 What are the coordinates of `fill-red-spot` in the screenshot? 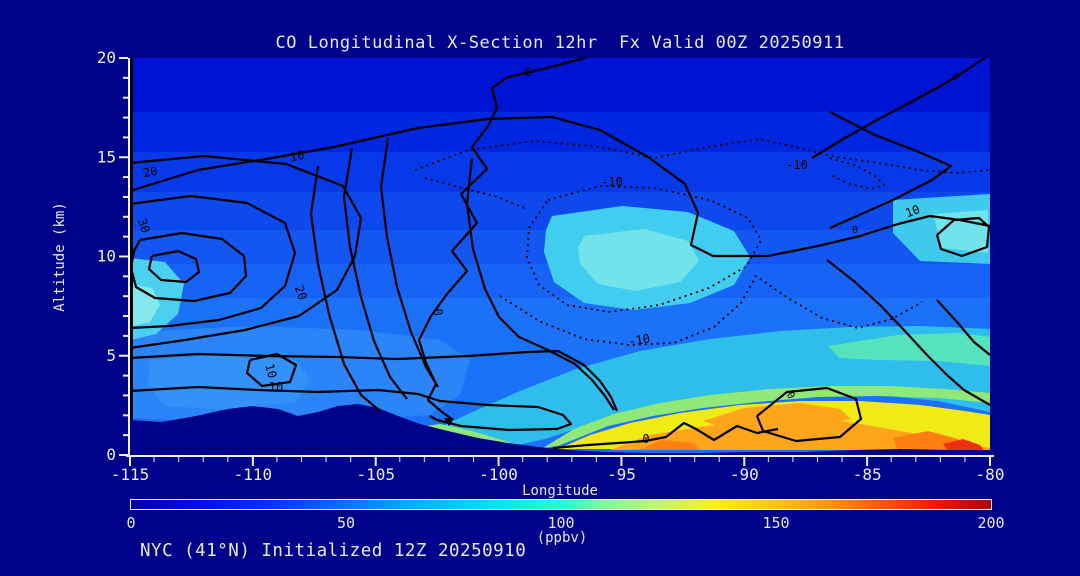 It's located at (963, 445).